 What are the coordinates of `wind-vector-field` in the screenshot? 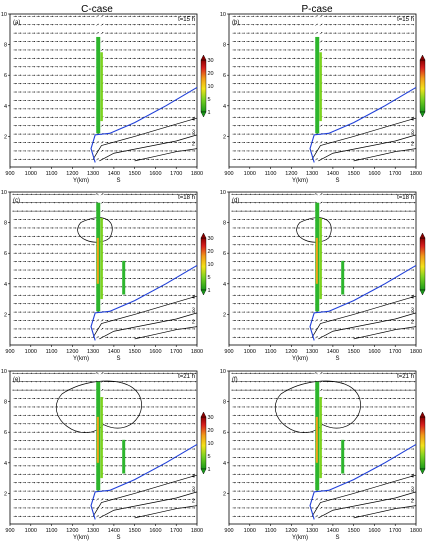 It's located at (323, 88).